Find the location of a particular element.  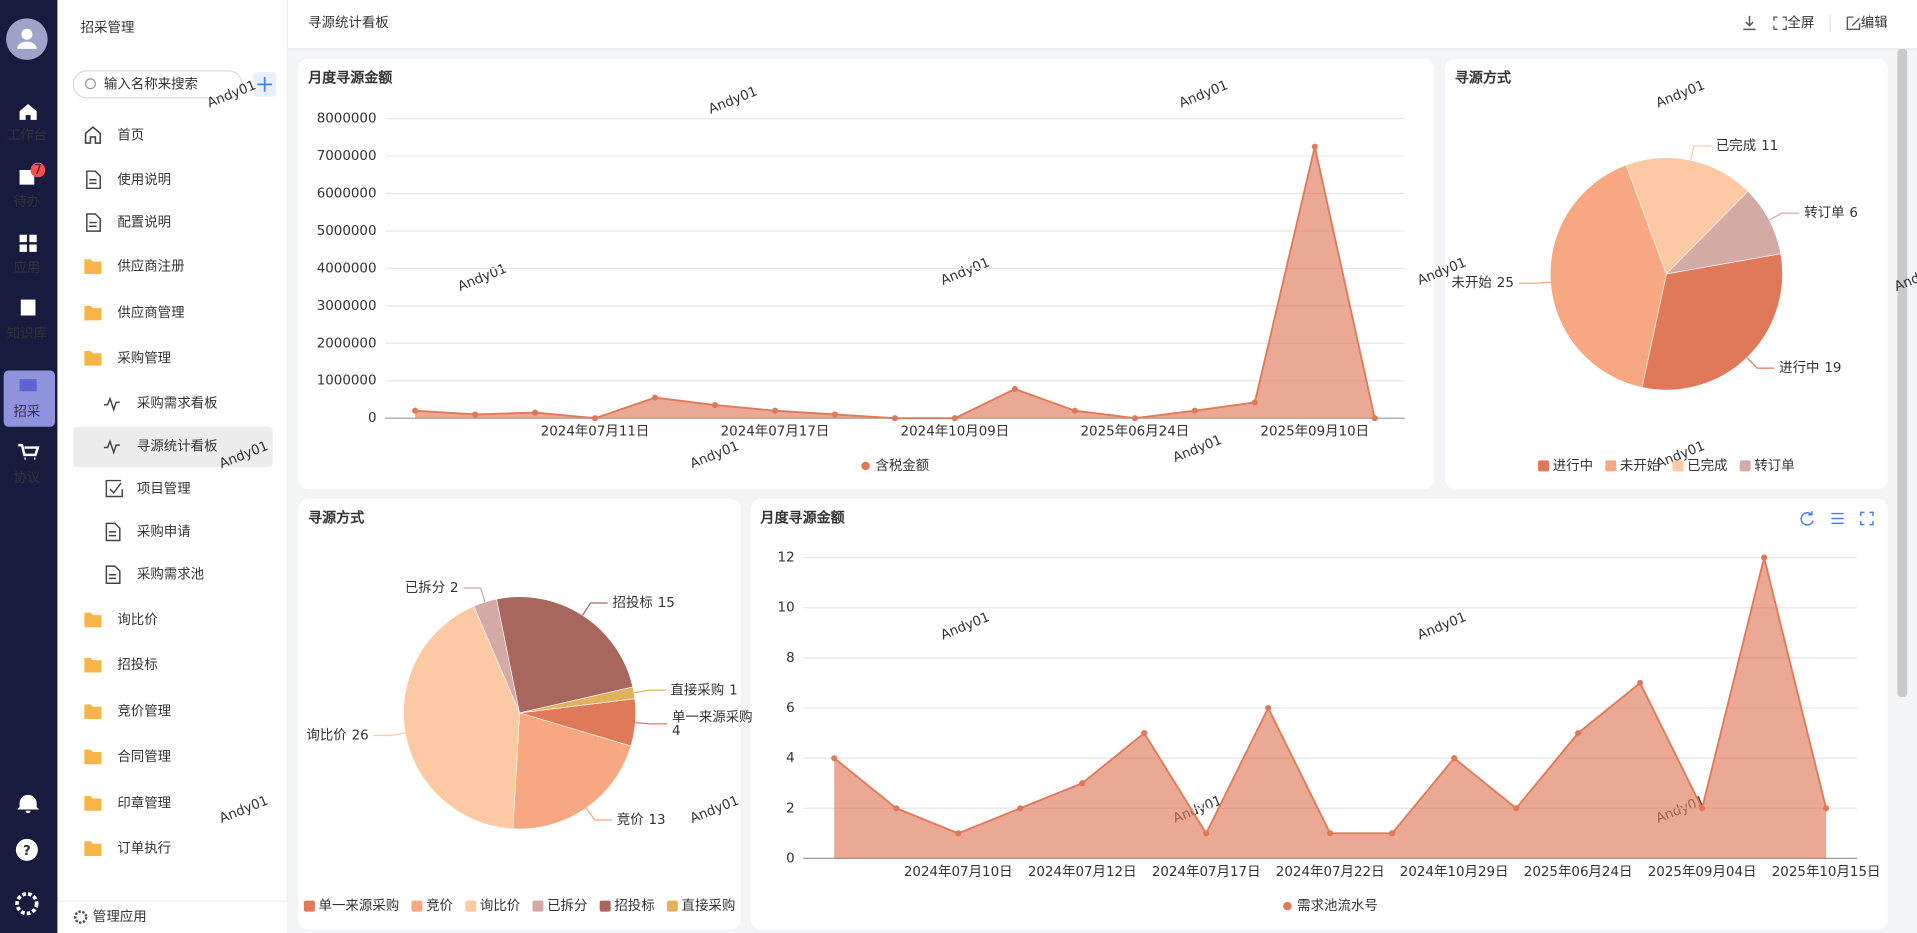

legend: 含税金额 is located at coordinates (895, 466).